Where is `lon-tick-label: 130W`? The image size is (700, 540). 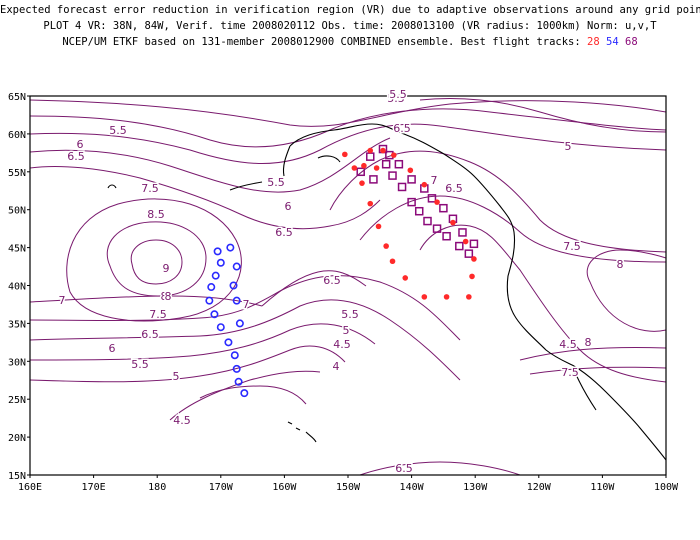 lon-tick-label: 130W is located at coordinates (475, 487).